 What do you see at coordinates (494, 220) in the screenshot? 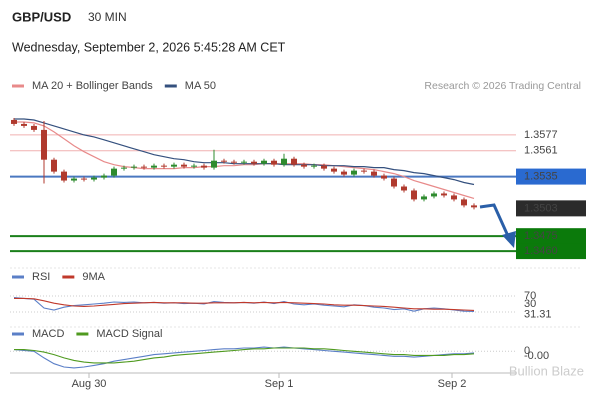
I see `forecast-arrow` at bounding box center [494, 220].